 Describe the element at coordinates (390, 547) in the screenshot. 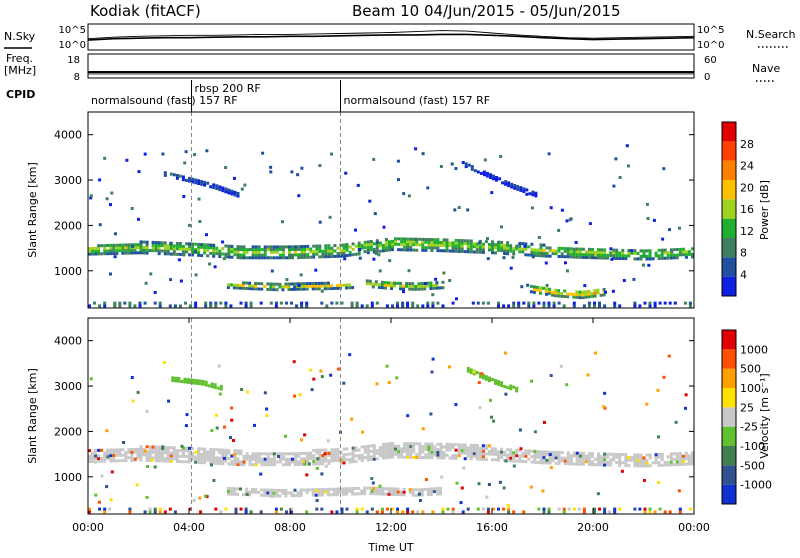

I see `time-axis-label: Time UT` at that location.